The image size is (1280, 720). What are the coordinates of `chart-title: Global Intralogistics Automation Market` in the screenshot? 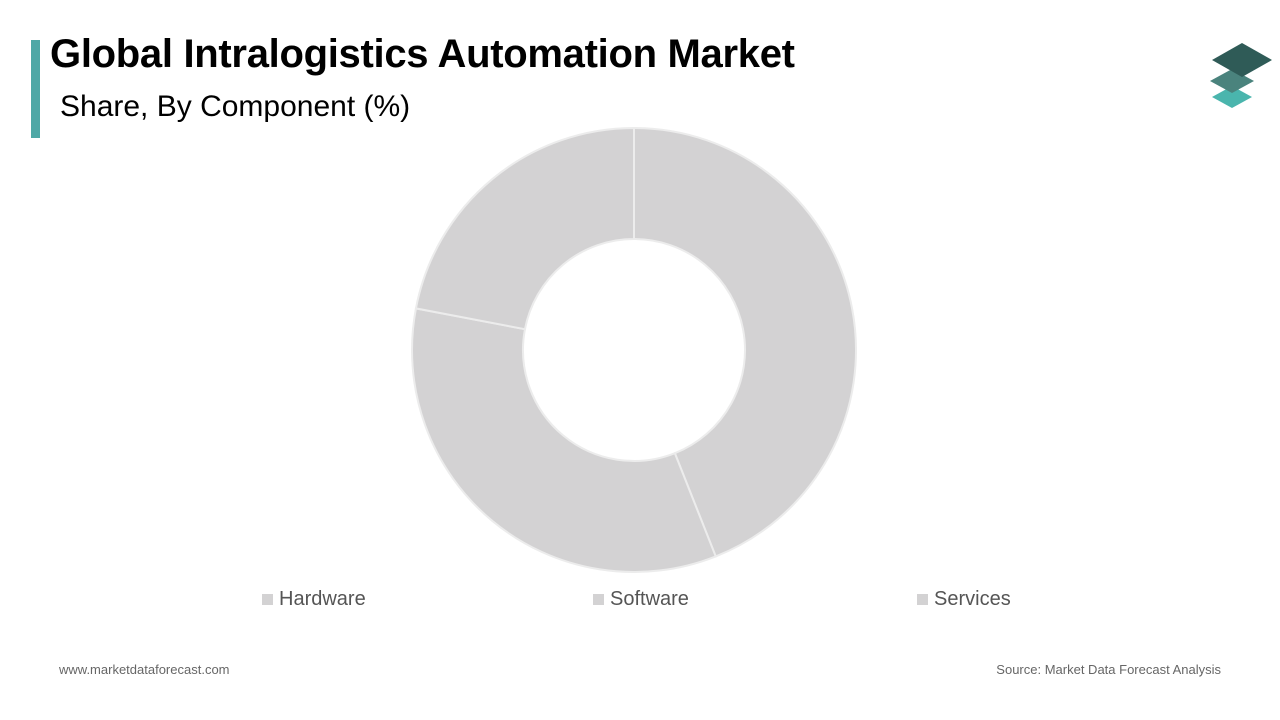 It's located at (422, 54).